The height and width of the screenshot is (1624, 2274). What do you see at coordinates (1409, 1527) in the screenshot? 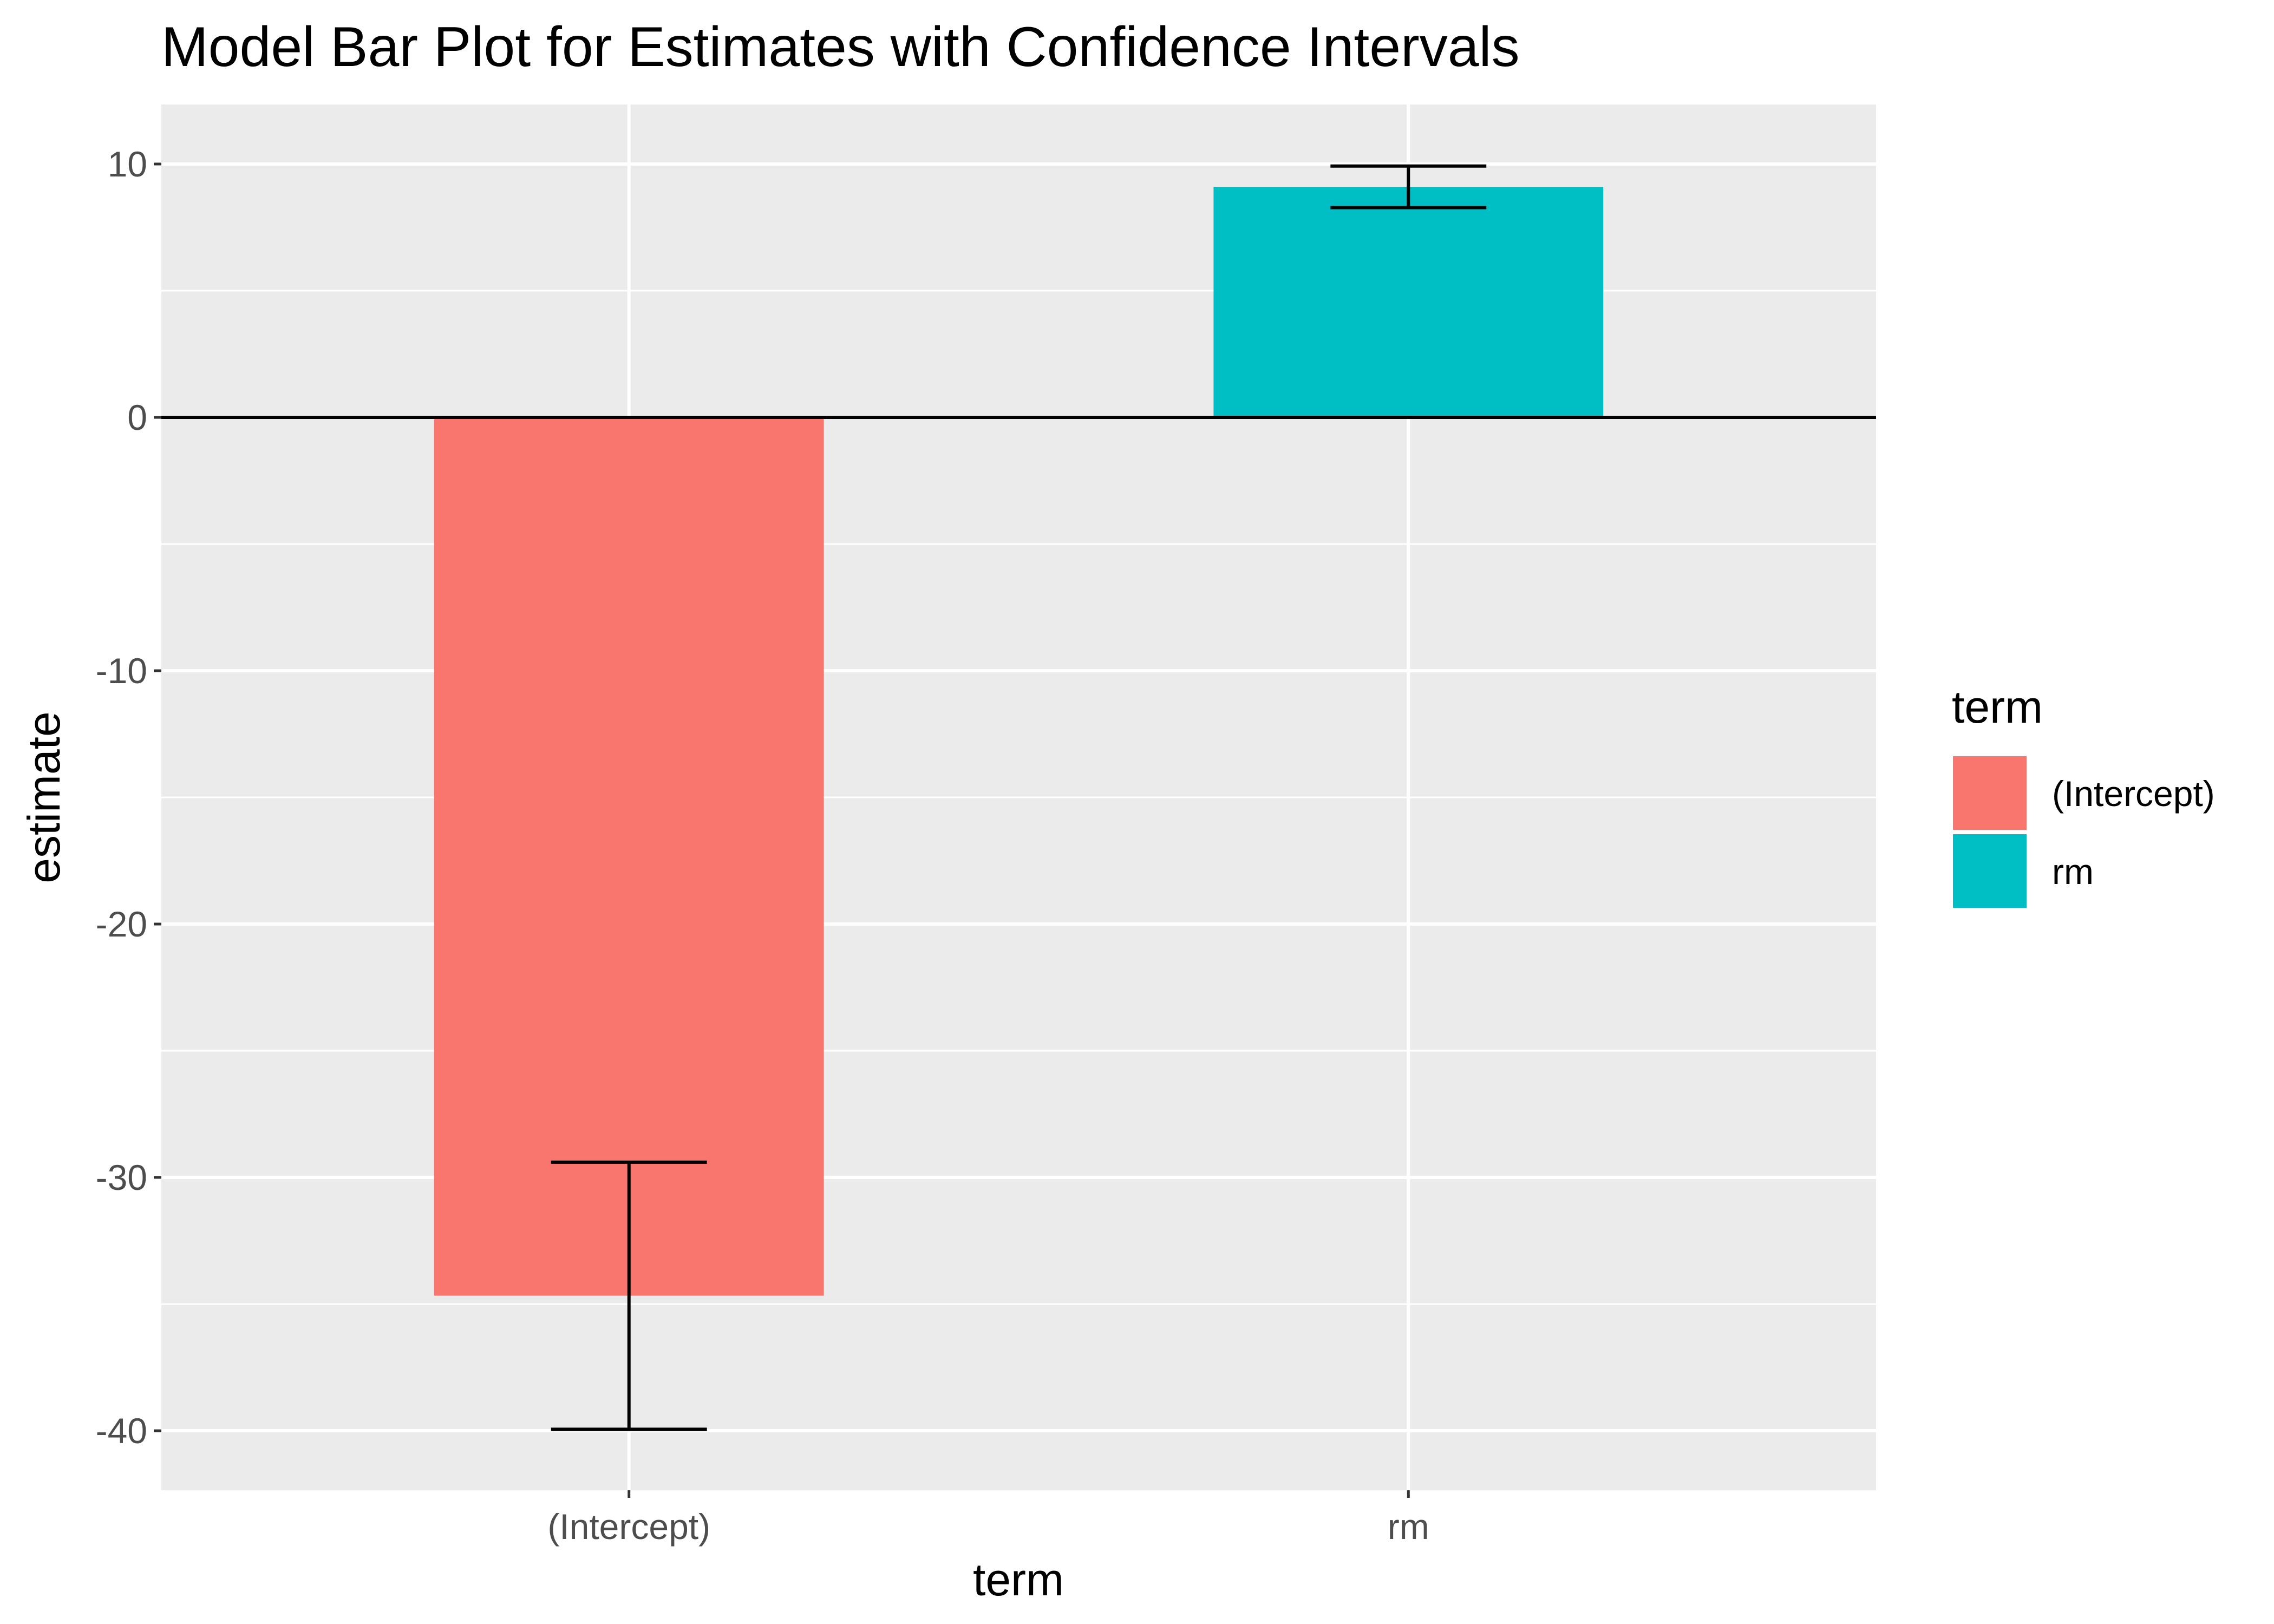
I see `x-tick-label: rm` at bounding box center [1409, 1527].